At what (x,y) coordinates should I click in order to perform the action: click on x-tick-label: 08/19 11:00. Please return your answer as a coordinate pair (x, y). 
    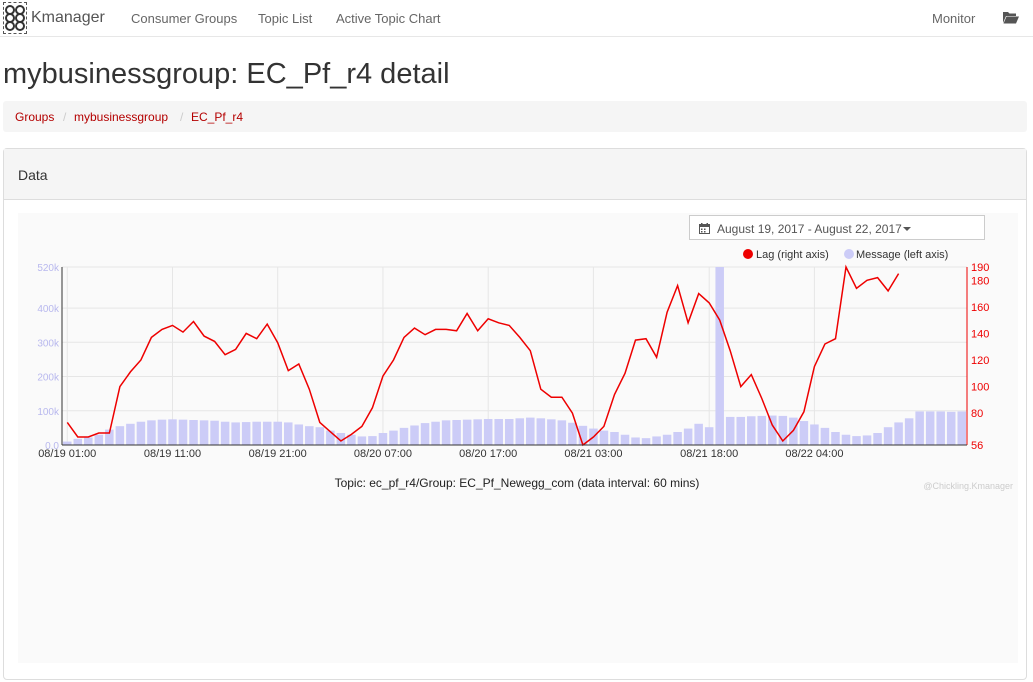
    Looking at the image, I should click on (172, 454).